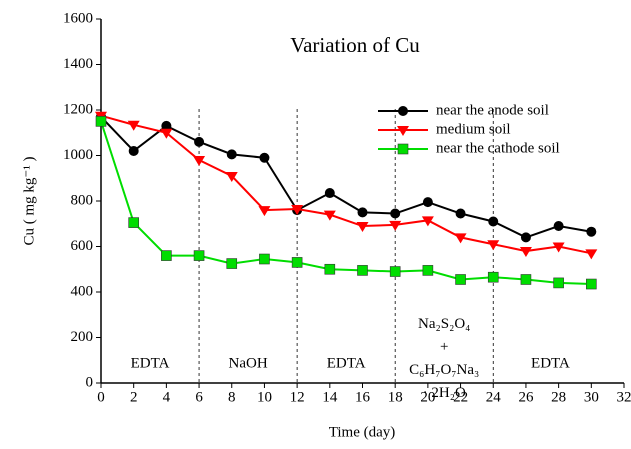 Image resolution: width=631 pixels, height=449 pixels. I want to click on region-label: Na₂S₂O₄, so click(444, 324).